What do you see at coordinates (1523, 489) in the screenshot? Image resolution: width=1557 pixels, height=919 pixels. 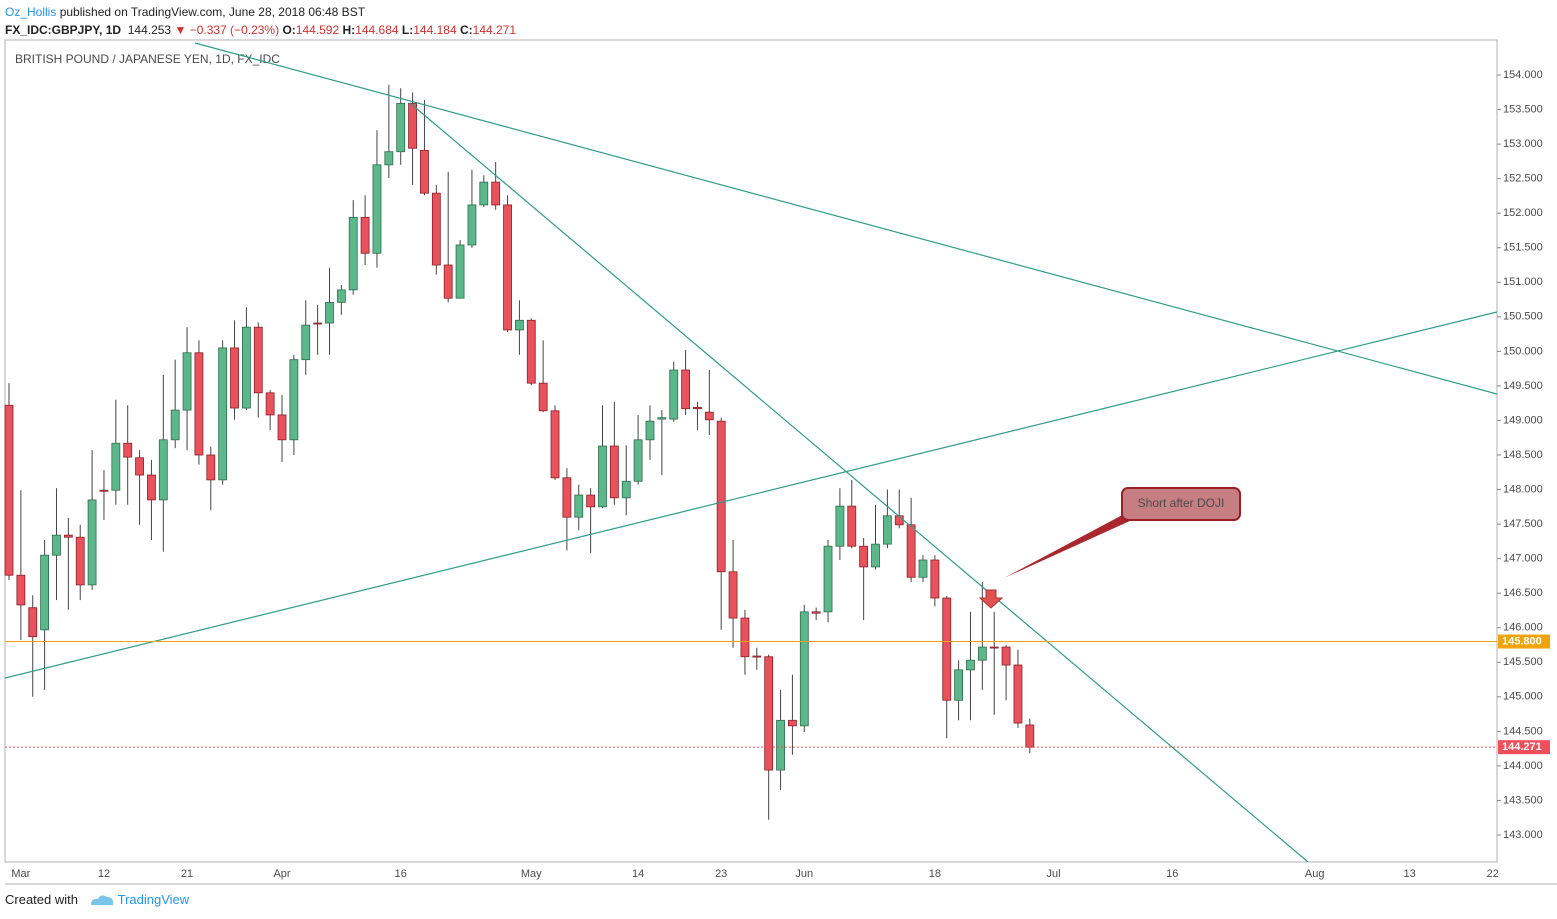 I see `y-tick-label: 148.000` at bounding box center [1523, 489].